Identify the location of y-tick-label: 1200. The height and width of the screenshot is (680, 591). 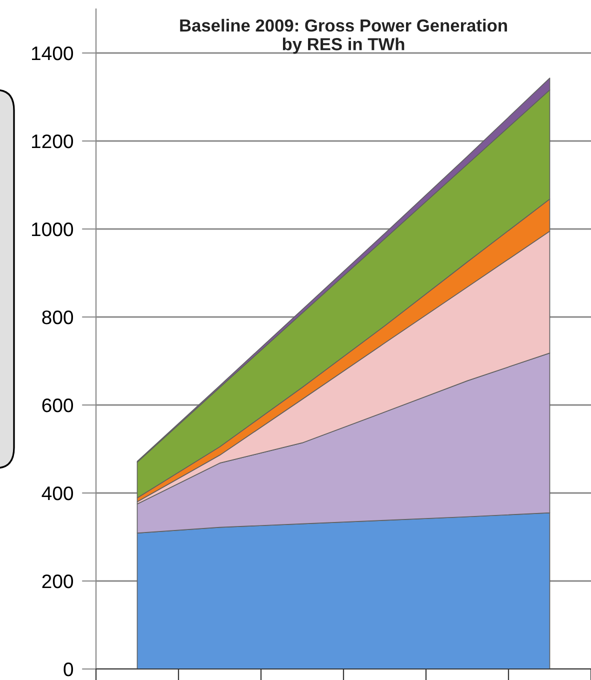
(53, 141).